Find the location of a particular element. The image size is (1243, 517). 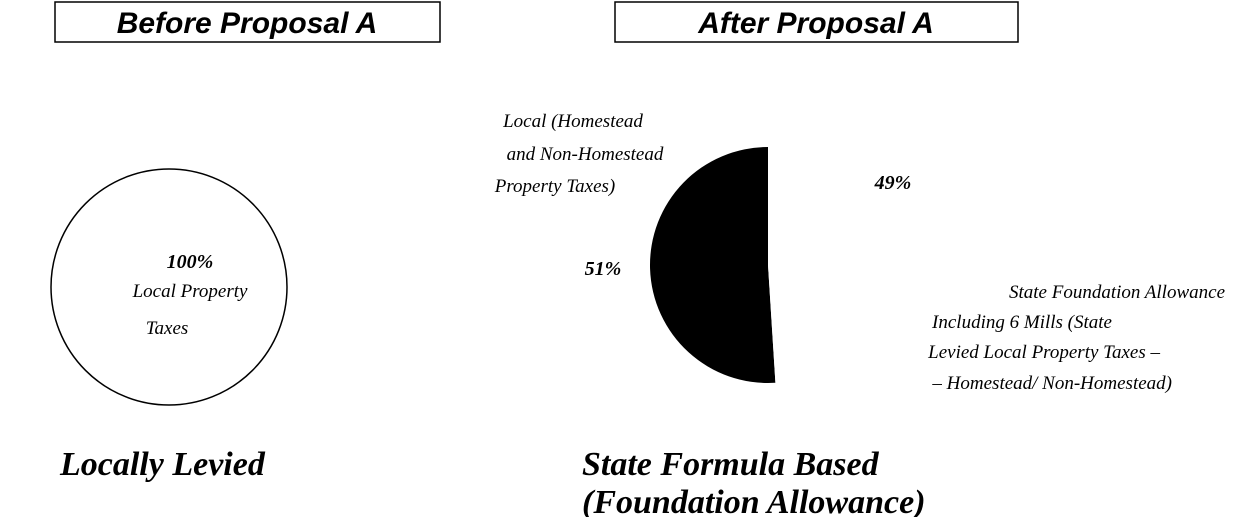

value-label: 49% is located at coordinates (893, 183).